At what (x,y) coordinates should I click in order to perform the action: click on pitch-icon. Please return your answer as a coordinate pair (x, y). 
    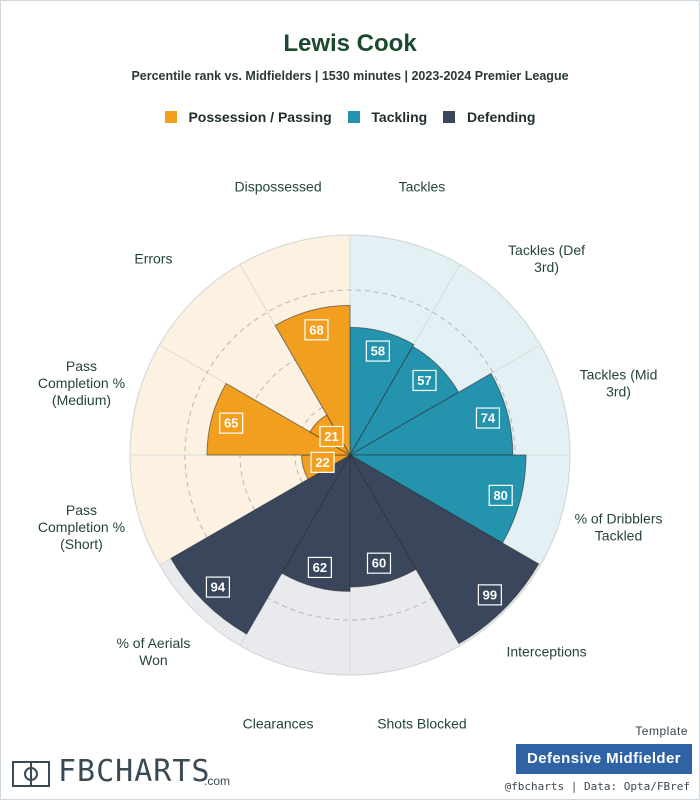
    Looking at the image, I should click on (31, 774).